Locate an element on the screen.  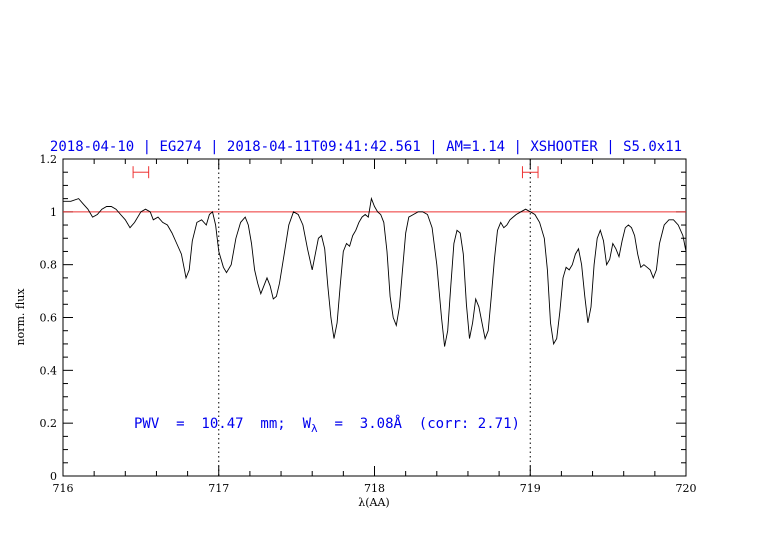
pwv-annotation: PWV = 10.47 mm; Wλ = 3.08Å (corr: 2.71) is located at coordinates (327, 425).